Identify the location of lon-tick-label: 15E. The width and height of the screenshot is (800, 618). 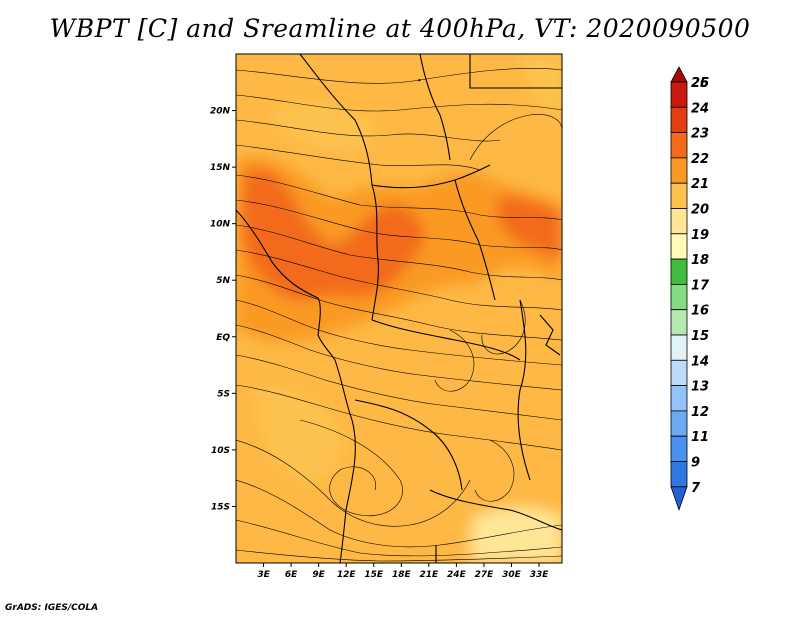
(374, 575).